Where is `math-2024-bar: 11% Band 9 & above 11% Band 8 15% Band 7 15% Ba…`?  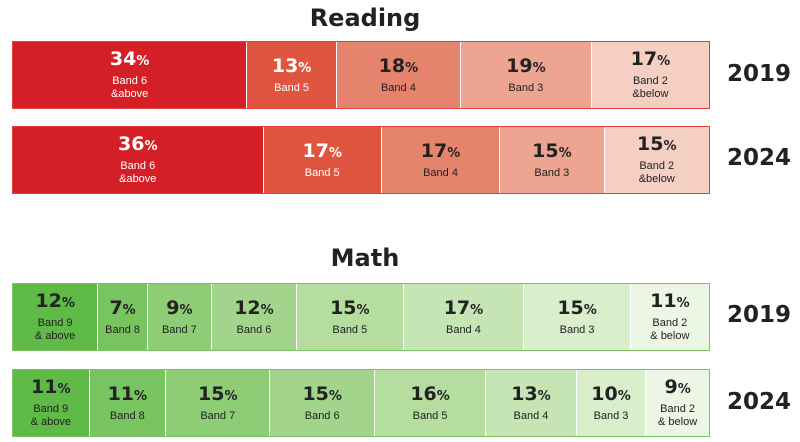 math-2024-bar: 11% Band 9 & above 11% Band 8 15% Band 7 15% Ba… is located at coordinates (361, 403).